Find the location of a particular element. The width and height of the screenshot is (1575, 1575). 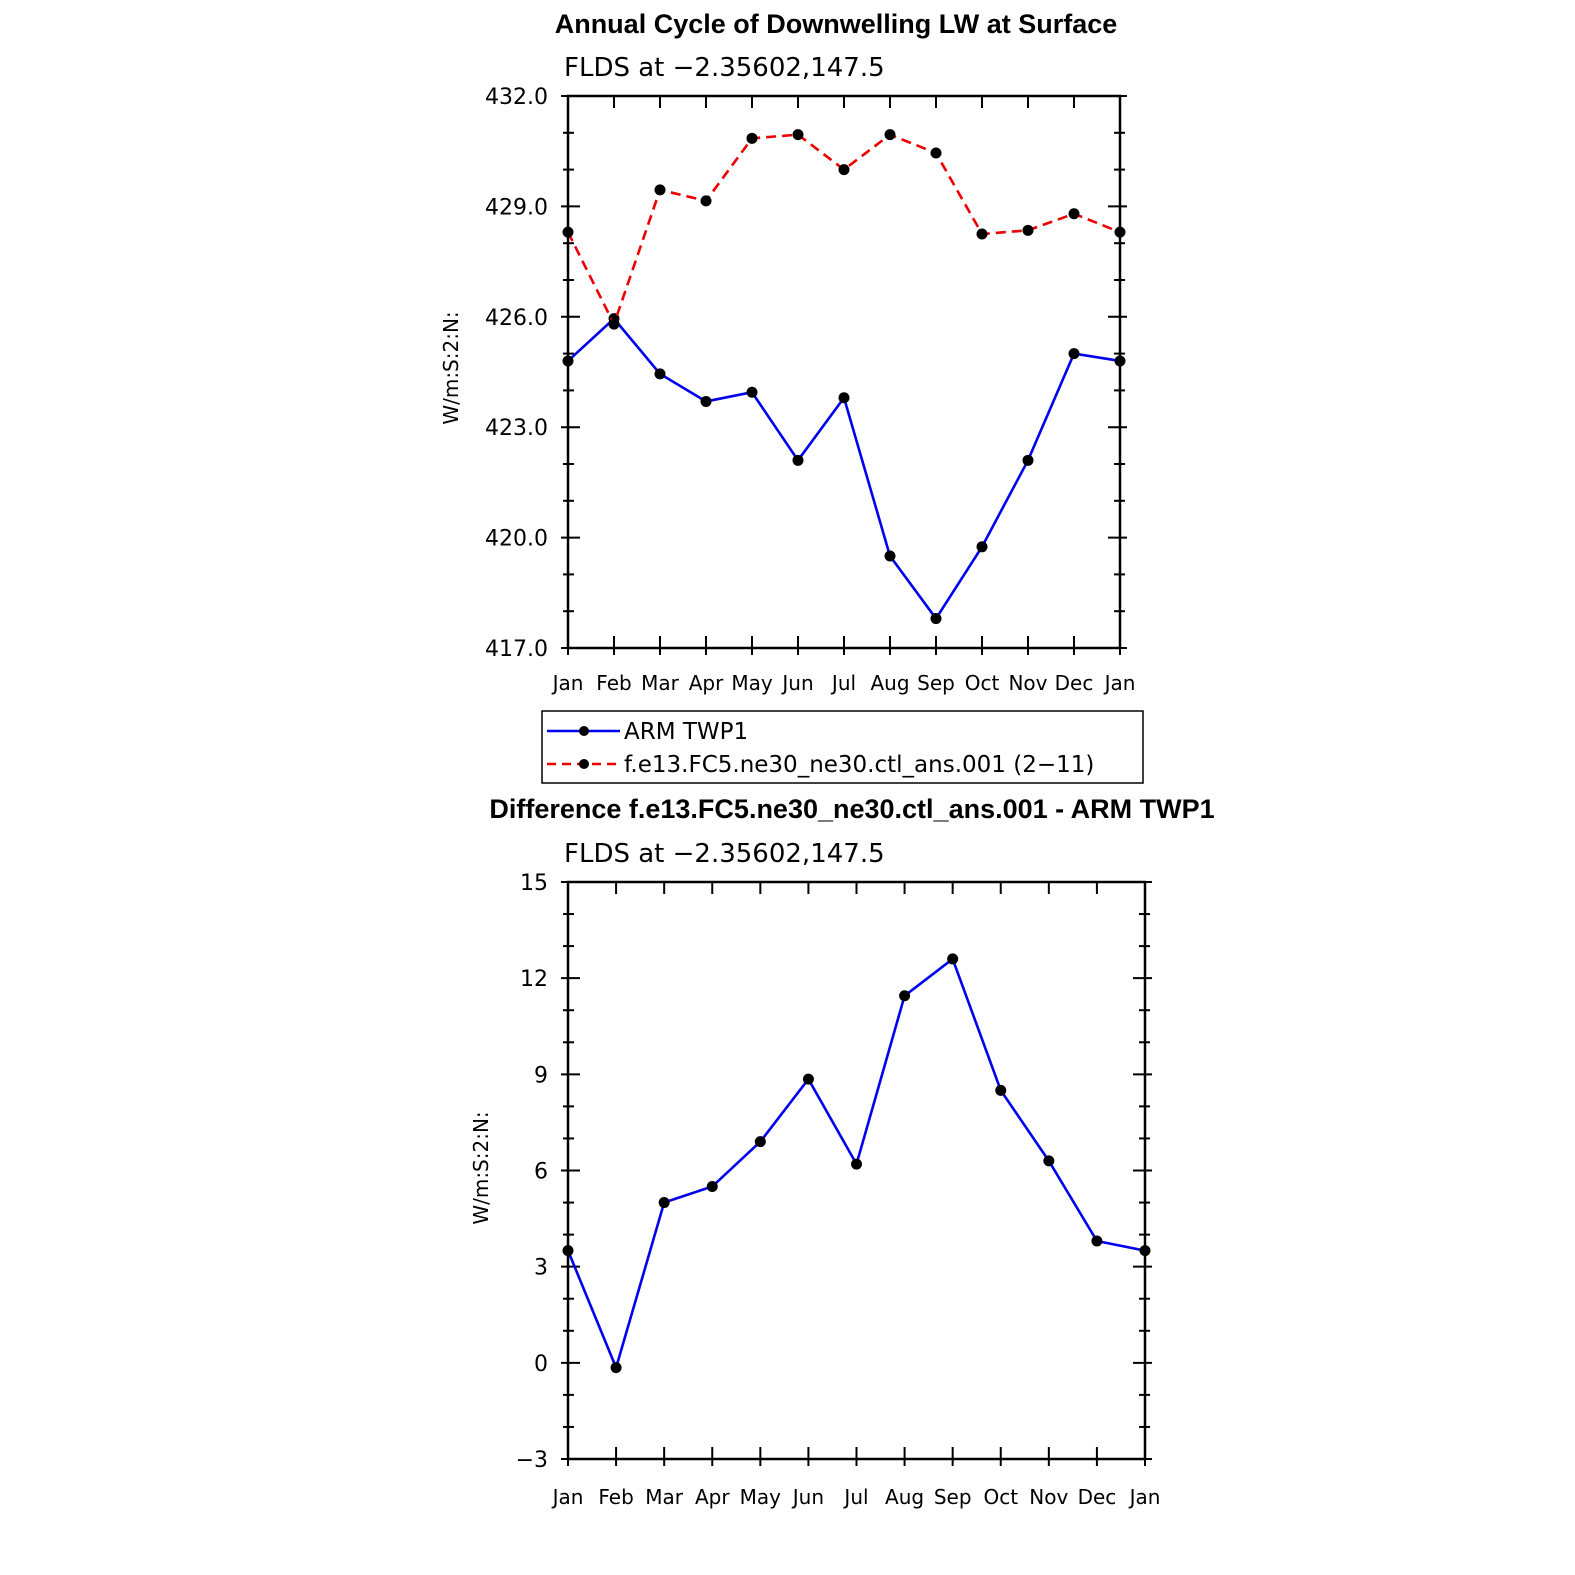

y-tick-label: 9 is located at coordinates (541, 1075).